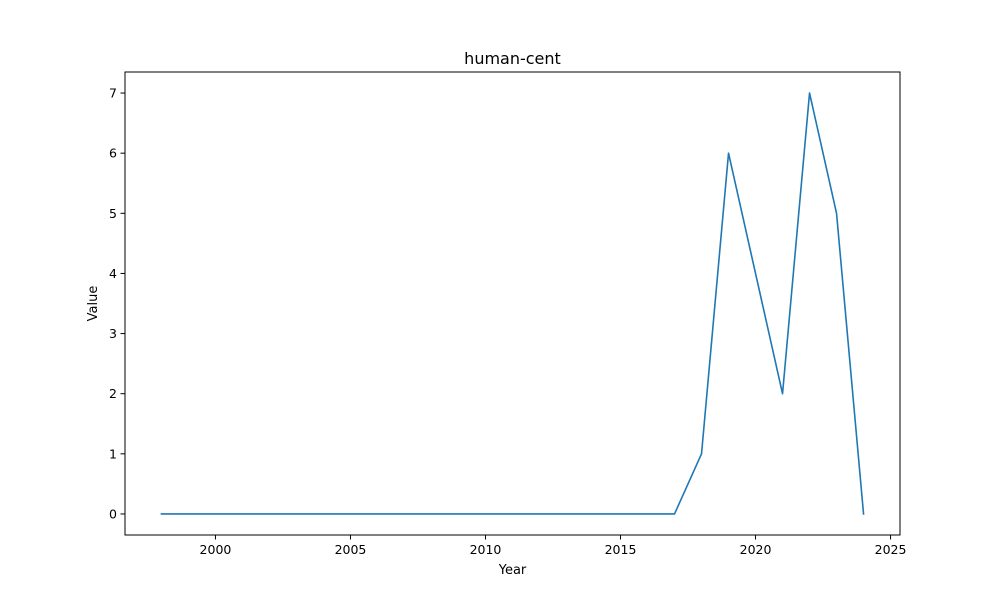 Image resolution: width=1000 pixels, height=600 pixels. I want to click on y-tick-label: 4, so click(113, 273).